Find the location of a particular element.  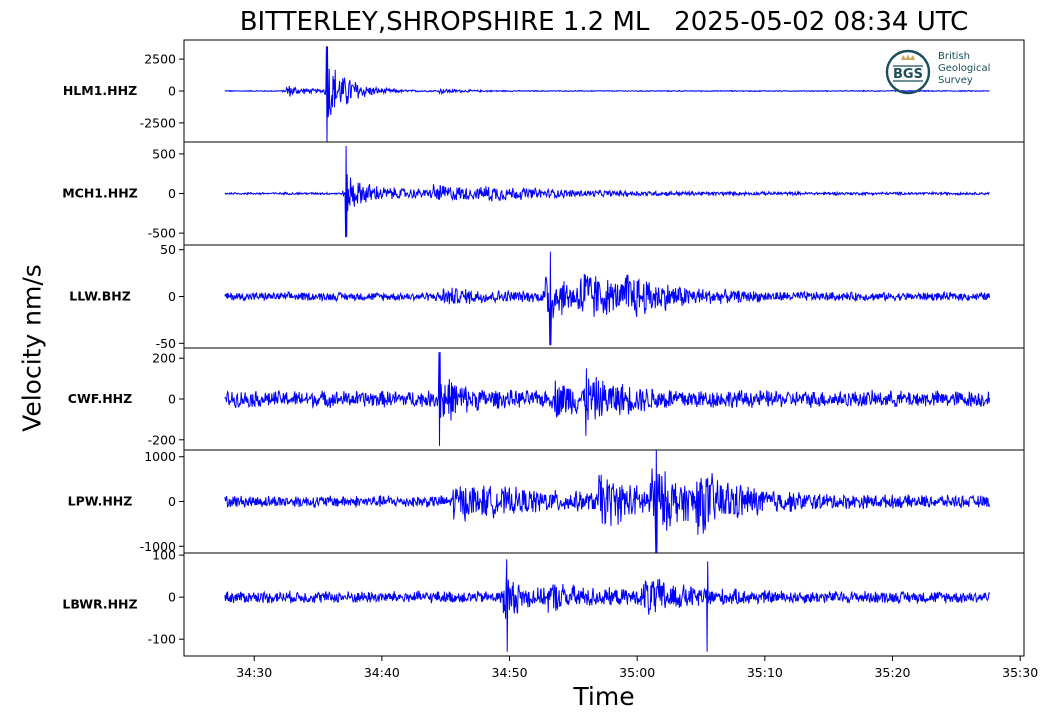

station-label: CWF.HHZ is located at coordinates (100, 398).